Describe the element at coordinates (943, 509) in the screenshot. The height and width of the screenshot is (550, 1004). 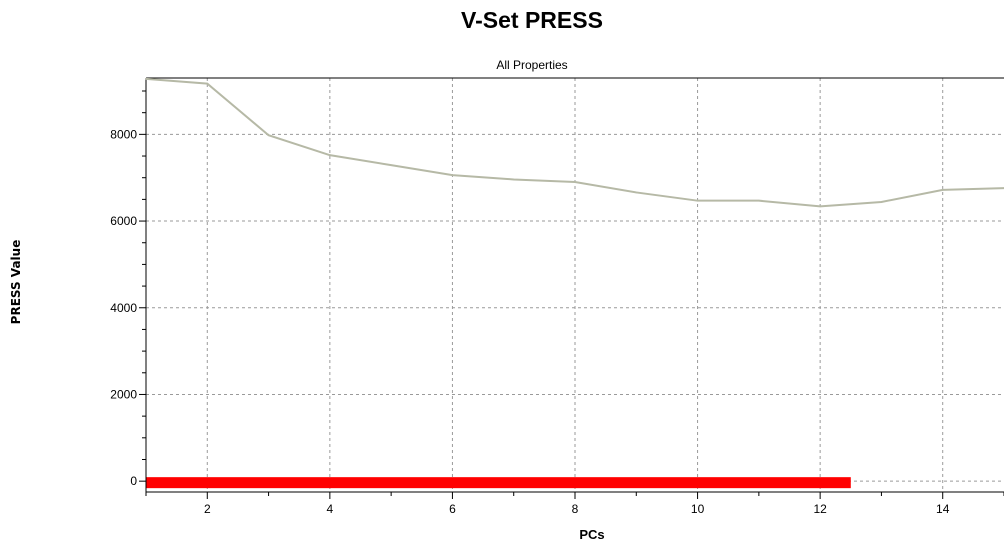
I see `x-tick-label: 14` at that location.